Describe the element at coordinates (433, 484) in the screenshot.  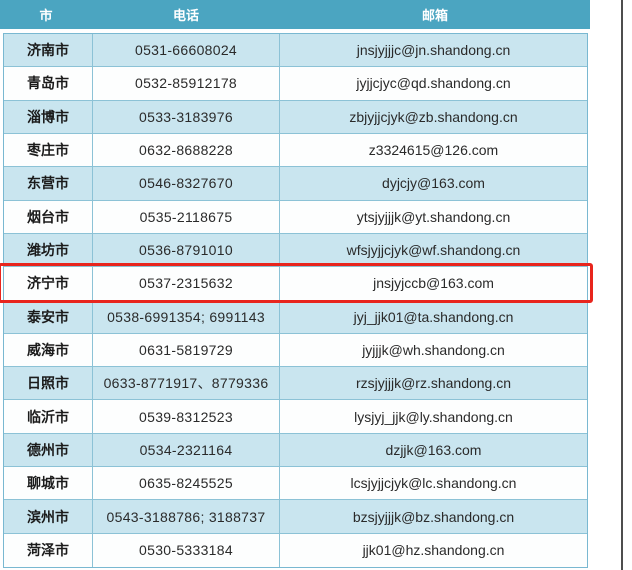
I see `email-cell: lcsjyjjcjyk@lc.shandong.cn` at that location.